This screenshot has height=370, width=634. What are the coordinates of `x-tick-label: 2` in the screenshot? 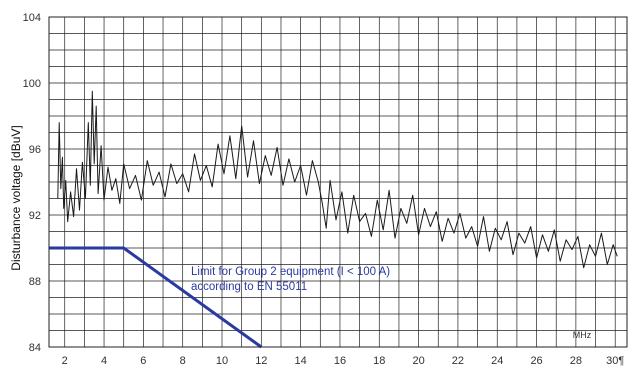 It's located at (65, 361).